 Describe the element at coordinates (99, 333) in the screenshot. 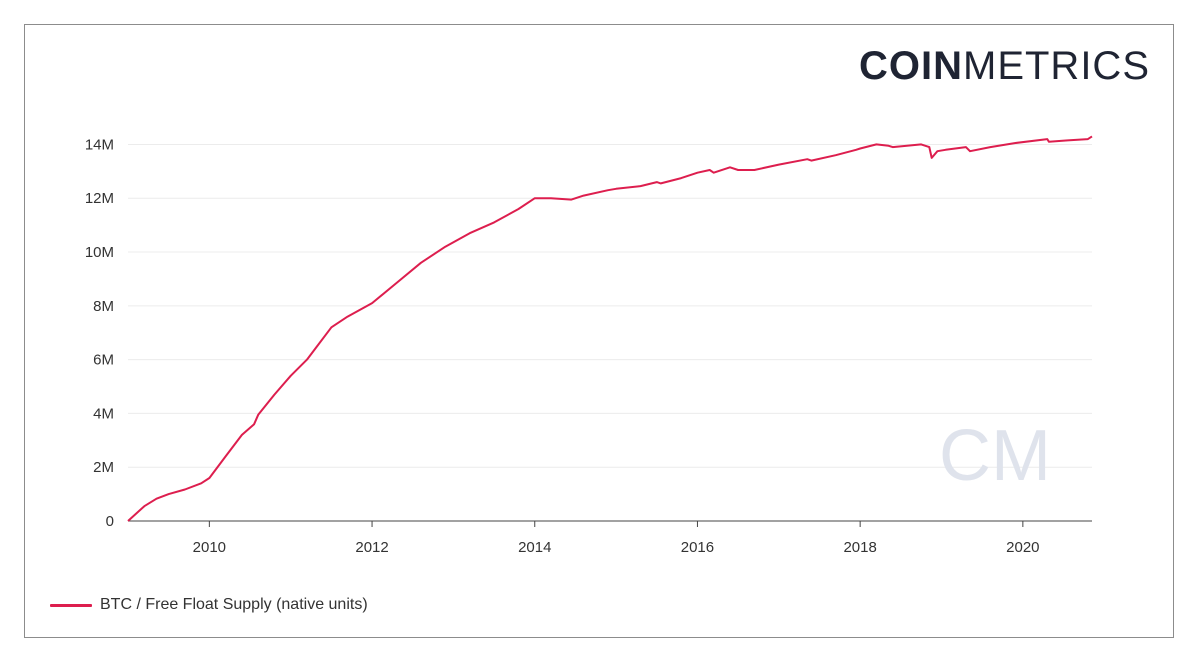

I see `y-axis: 0 2M 4M 6M 8M 10M 12M 14M` at that location.